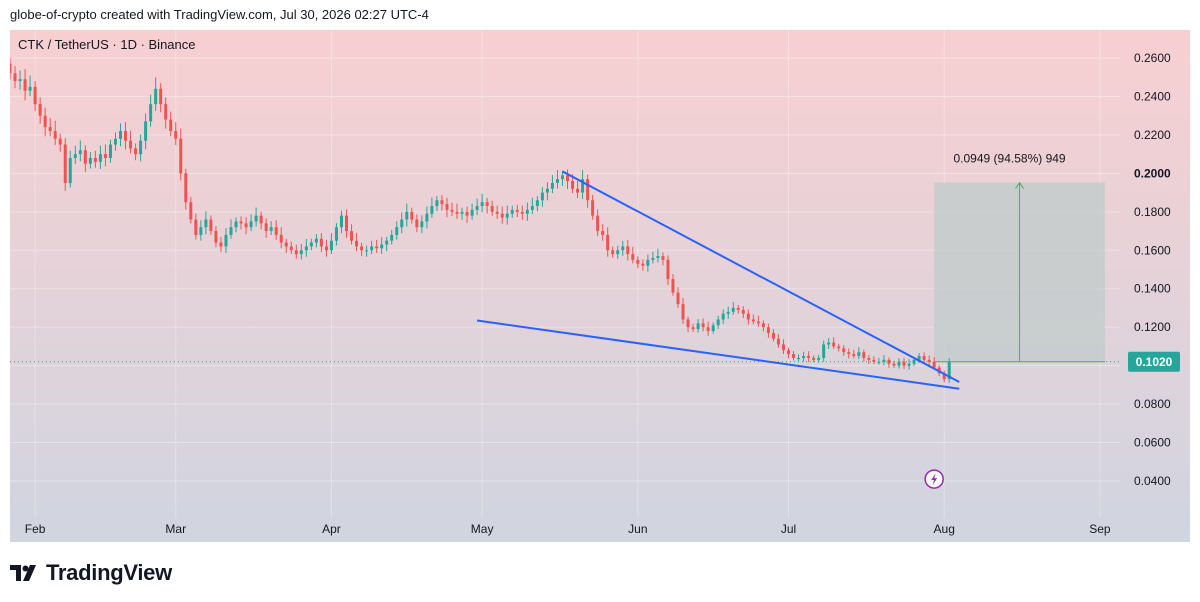  What do you see at coordinates (637, 529) in the screenshot?
I see `time-tick-label: Jun` at bounding box center [637, 529].